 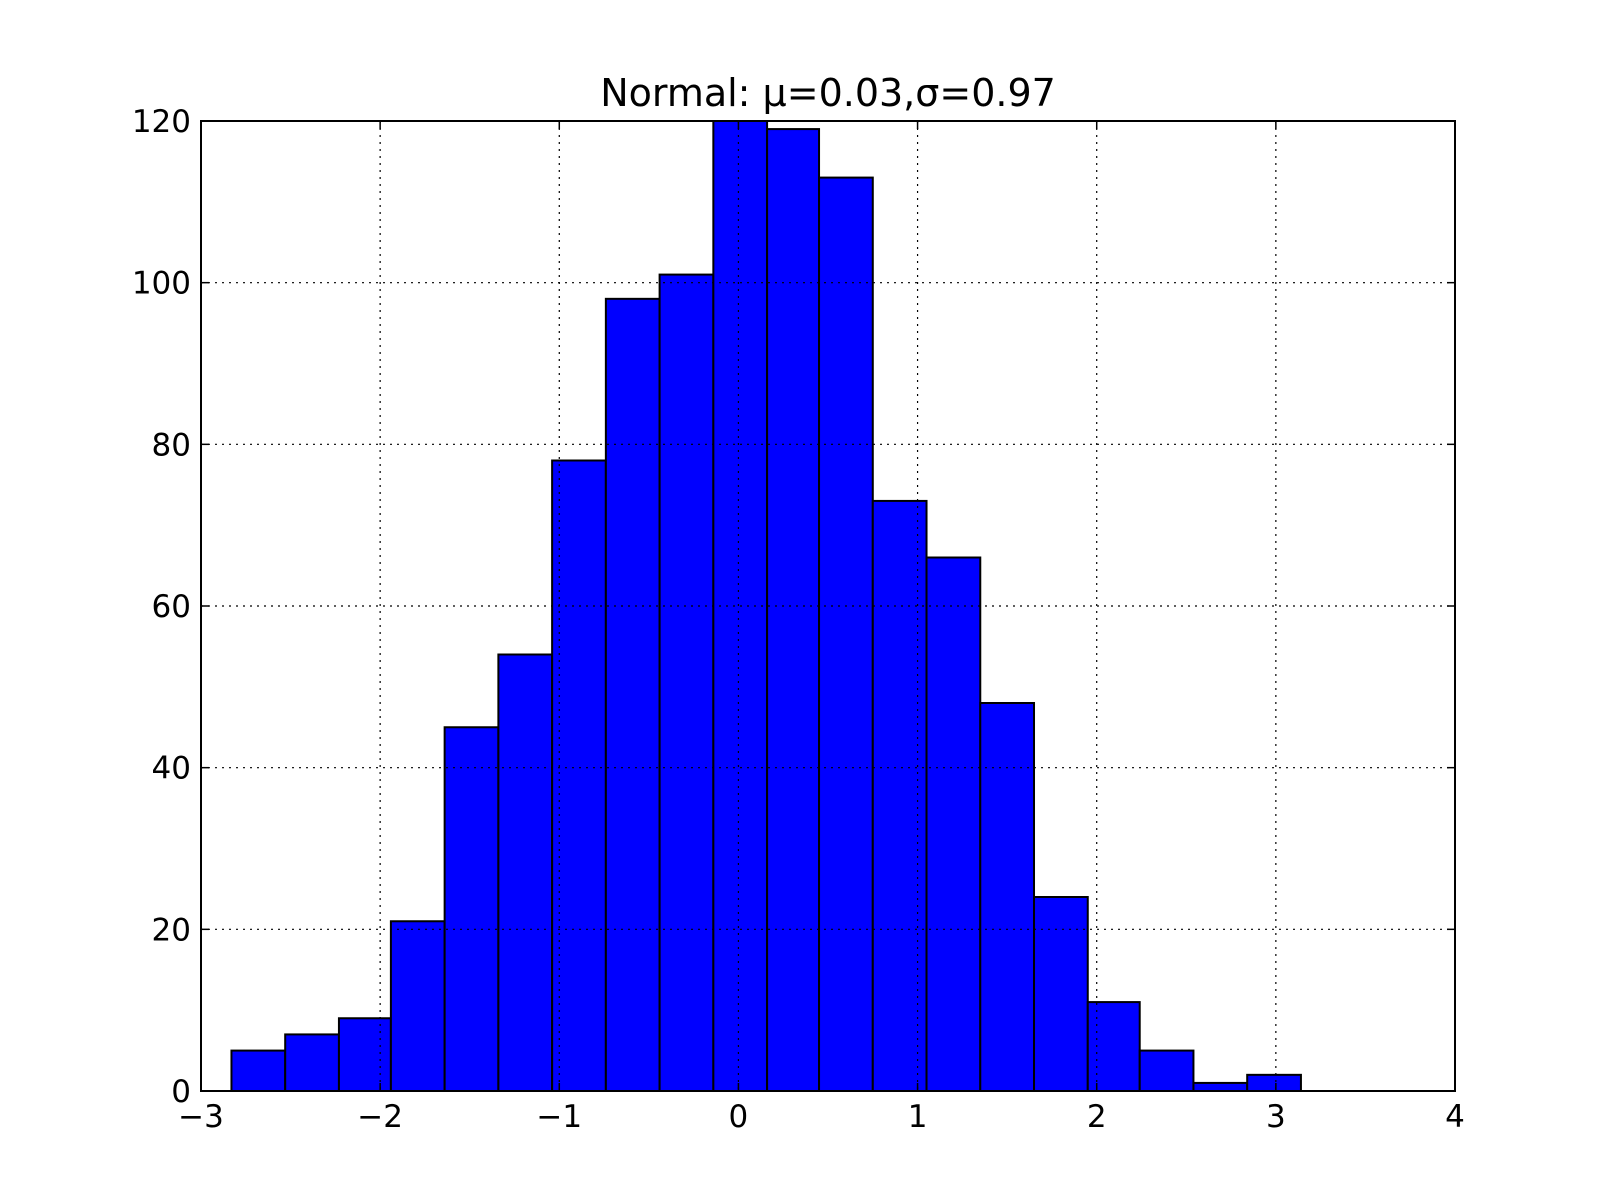 I want to click on x-tick-label: 0, so click(x=739, y=1117).